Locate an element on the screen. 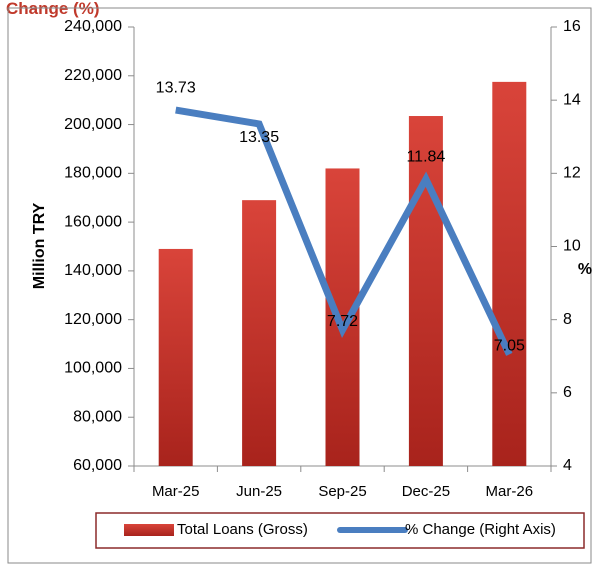  x-axis-ticks: Mar-25 Jun-25 Sep-25 Dec-25 Mar-26 is located at coordinates (342, 483).